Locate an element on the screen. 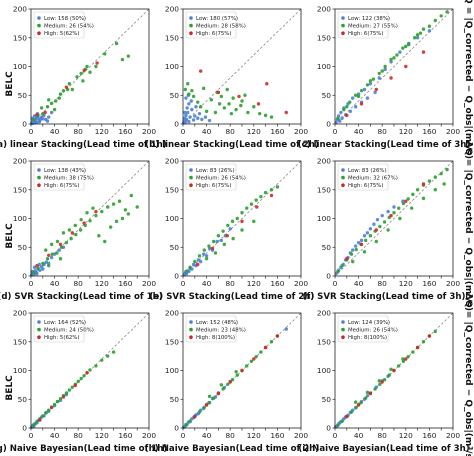 The height and width of the screenshot is (456, 474). panel-title: (g) Naive Bayesian(Lead time of 1h) is located at coordinates (83, 449).